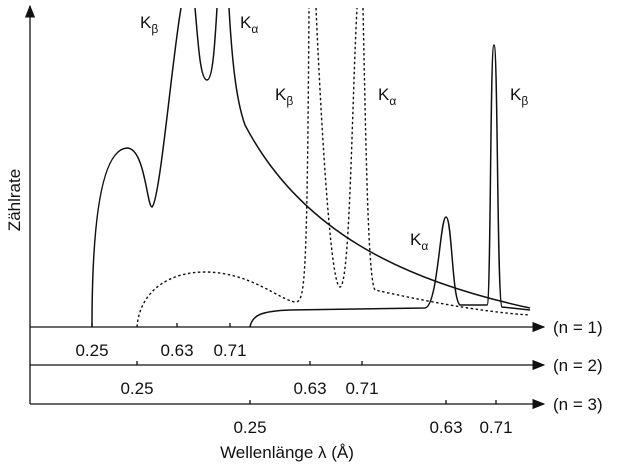 This screenshot has height=471, width=626. What do you see at coordinates (578, 404) in the screenshot?
I see `order-label: (n = 3)` at bounding box center [578, 404].